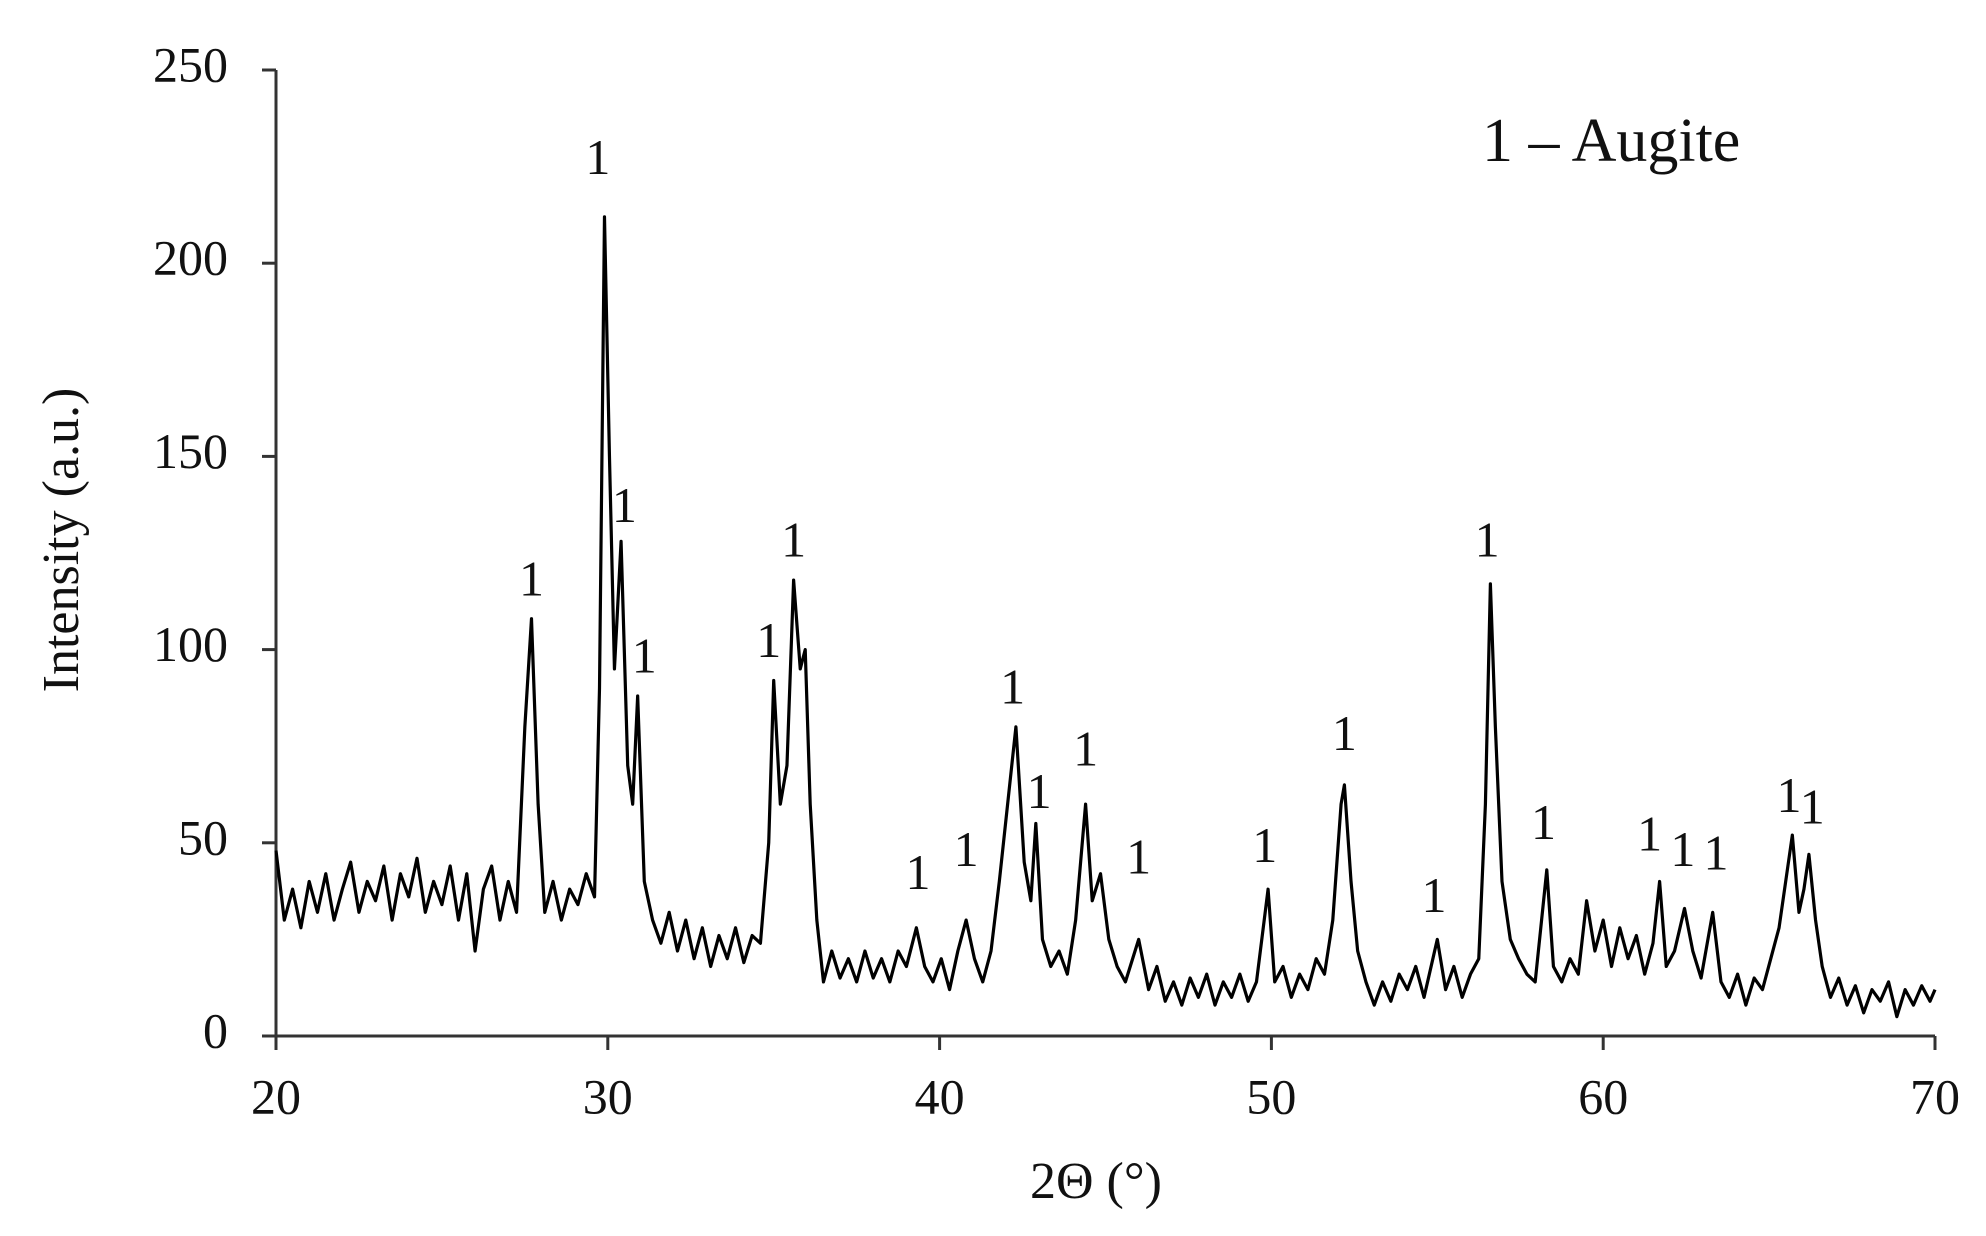 This screenshot has width=1986, height=1236. What do you see at coordinates (1935, 1096) in the screenshot?
I see `x-tick-label: 70` at bounding box center [1935, 1096].